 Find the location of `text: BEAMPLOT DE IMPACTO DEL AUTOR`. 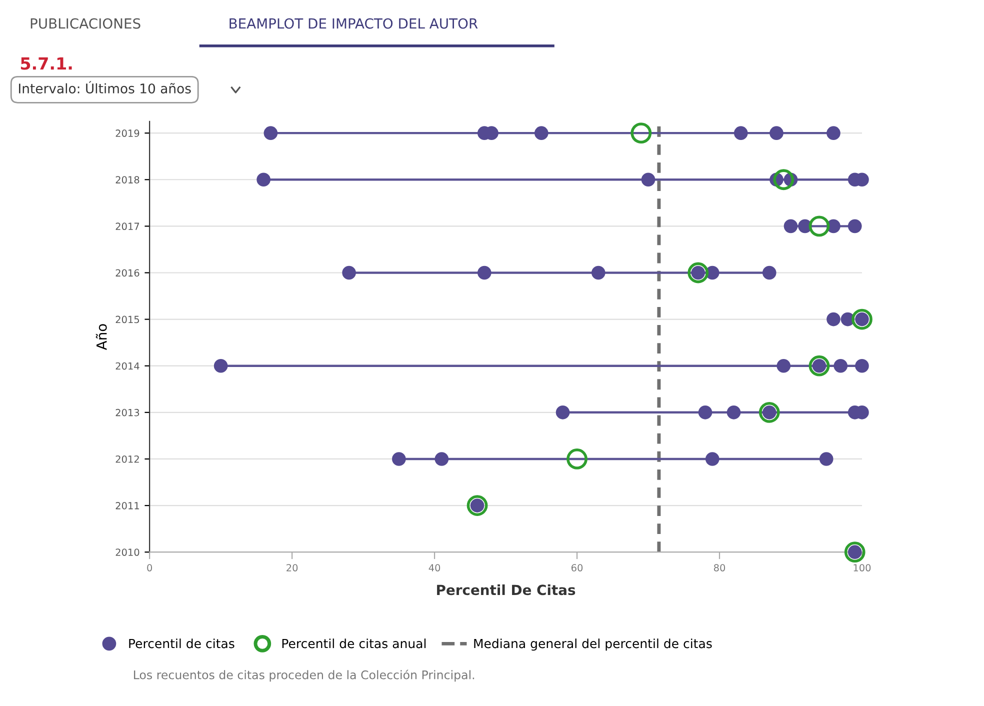

text: BEAMPLOT DE IMPACTO DEL AUTOR is located at coordinates (354, 23).